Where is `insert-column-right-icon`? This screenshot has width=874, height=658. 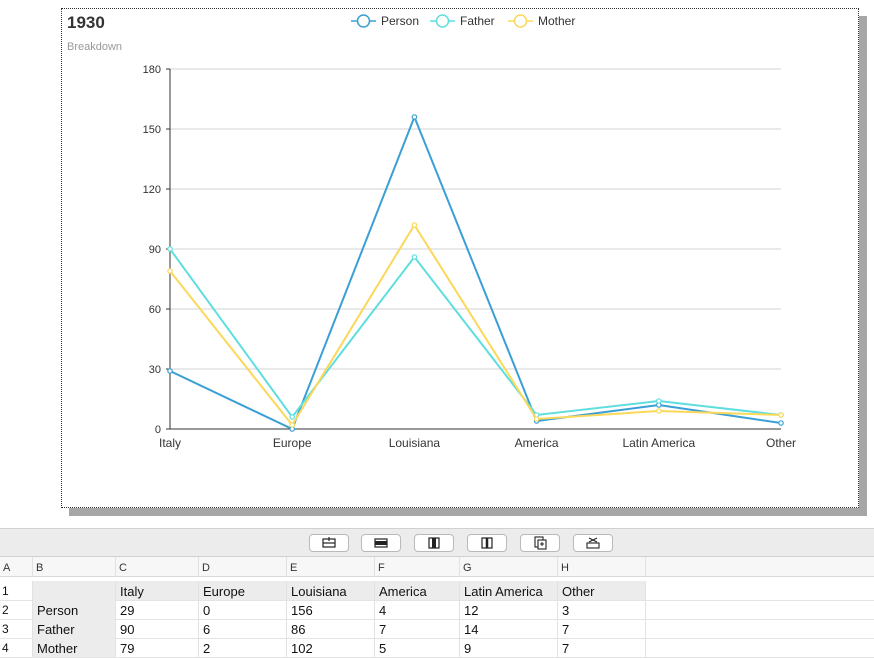
insert-column-right-icon is located at coordinates (487, 543).